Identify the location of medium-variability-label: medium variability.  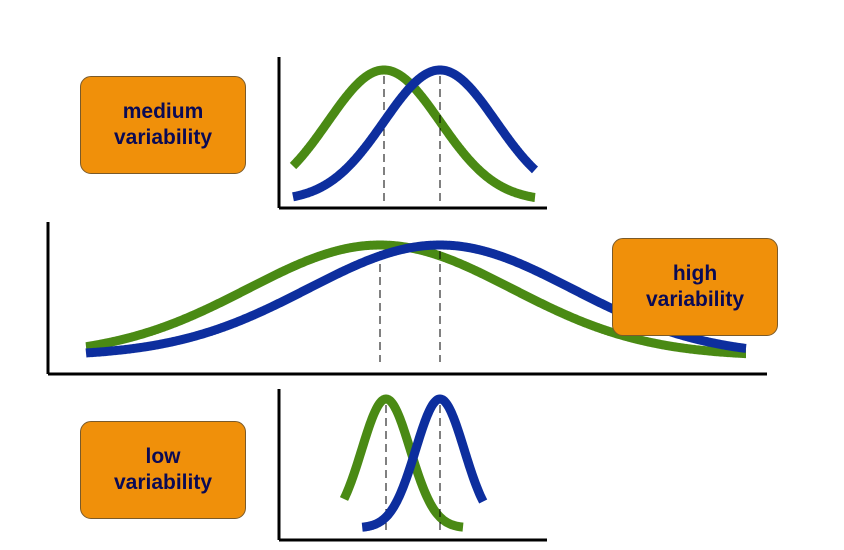
(163, 125).